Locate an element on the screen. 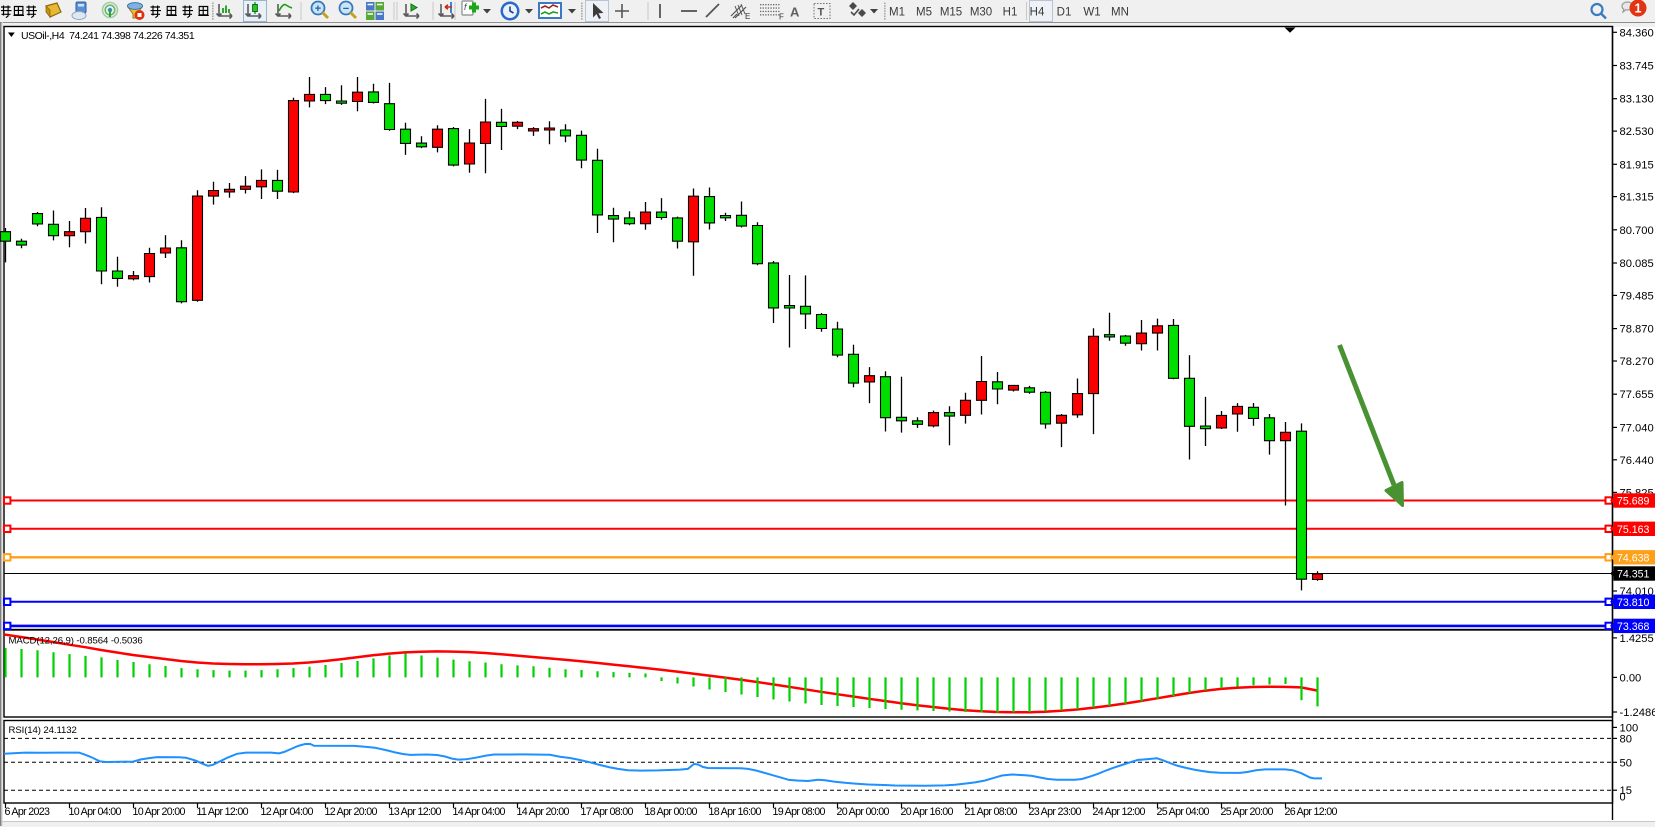  svg-text:USOil-,H4 74.241 74.398 74.22: USOil-,H4 74.241 74.398 74.226 74.351 is located at coordinates (108, 36).